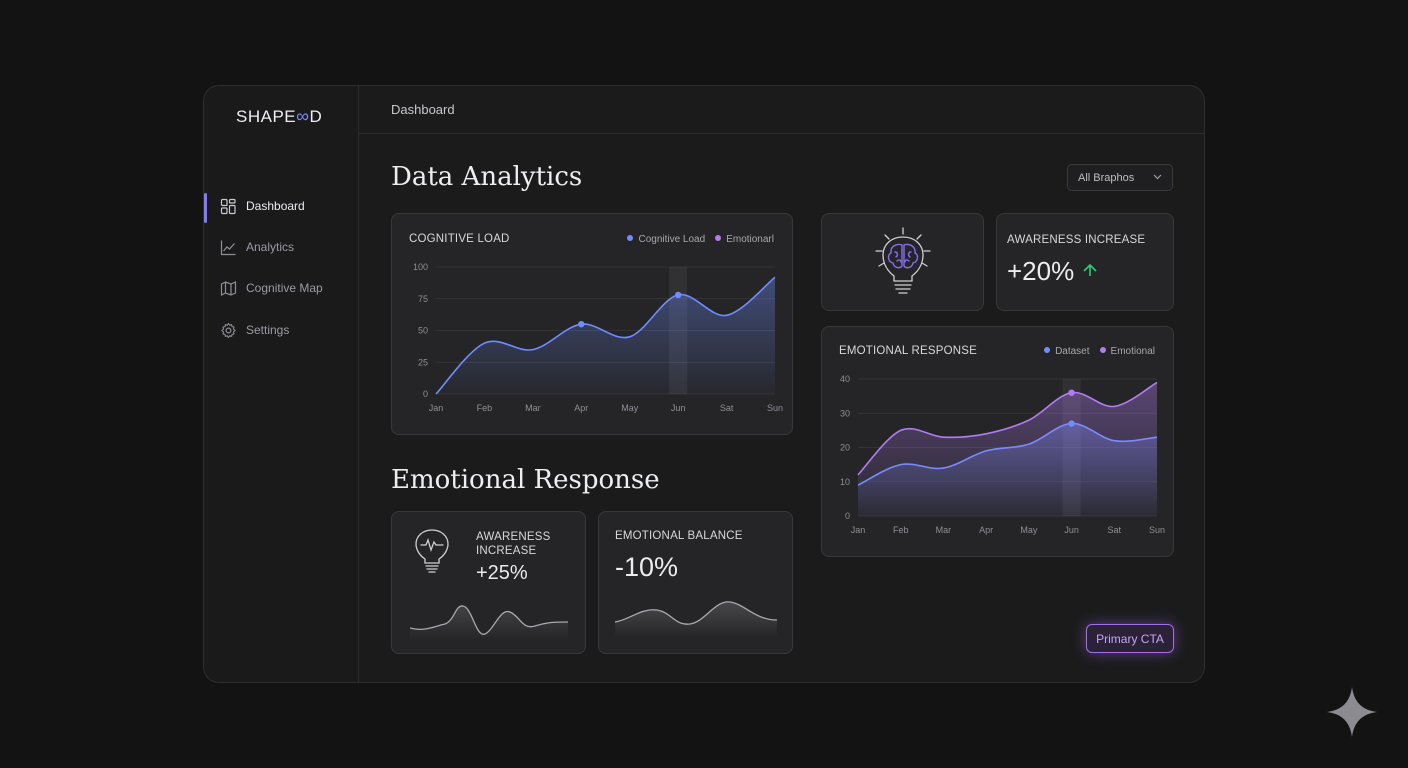 Image resolution: width=1408 pixels, height=768 pixels. What do you see at coordinates (845, 413) in the screenshot?
I see `y-tick-label: 30` at bounding box center [845, 413].